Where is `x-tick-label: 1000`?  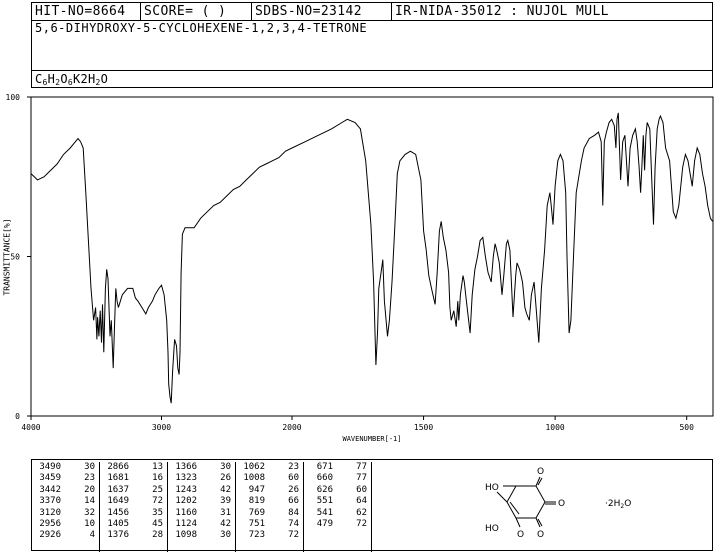 x-tick-label: 1000 is located at coordinates (554, 427).